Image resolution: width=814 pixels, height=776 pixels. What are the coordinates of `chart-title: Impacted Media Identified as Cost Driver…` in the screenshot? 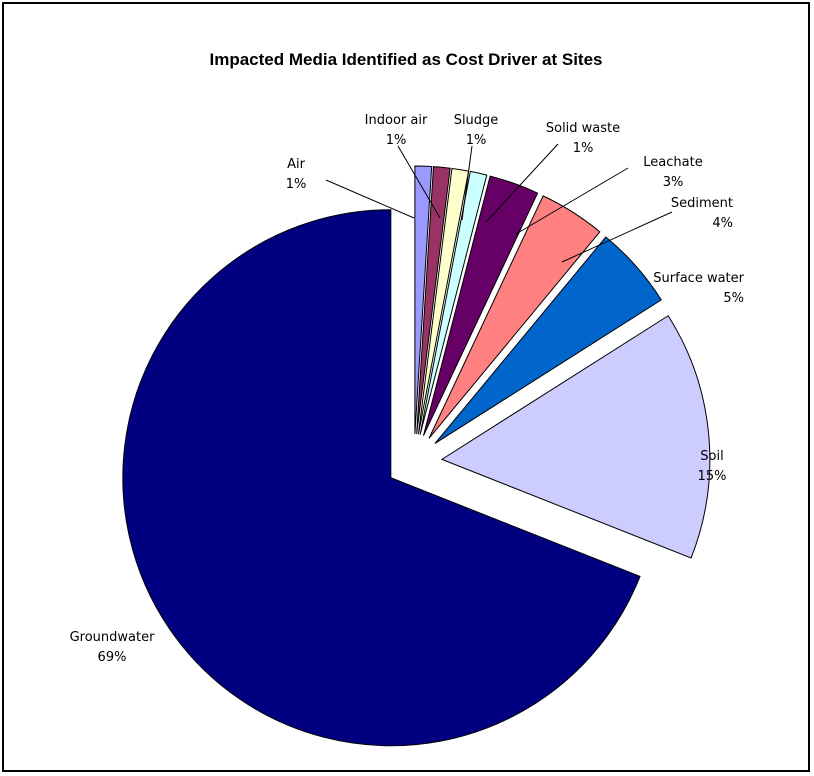 It's located at (406, 59).